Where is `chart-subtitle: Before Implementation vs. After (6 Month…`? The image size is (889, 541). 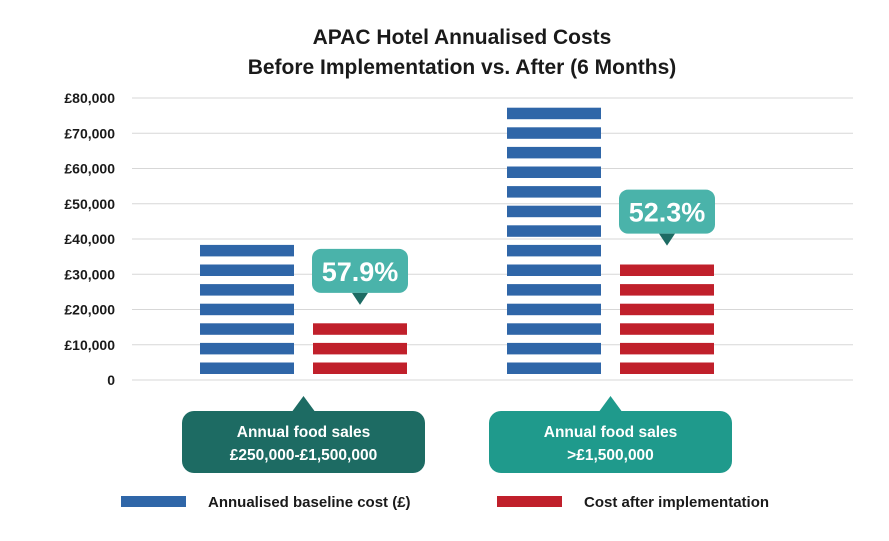
chart-subtitle: Before Implementation vs. After (6 Month… is located at coordinates (462, 67).